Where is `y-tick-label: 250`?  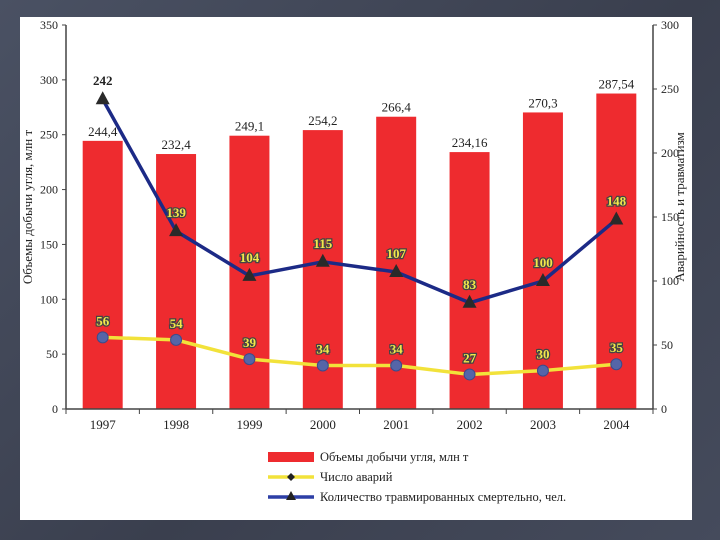
y-tick-label: 250 is located at coordinates (49, 135).